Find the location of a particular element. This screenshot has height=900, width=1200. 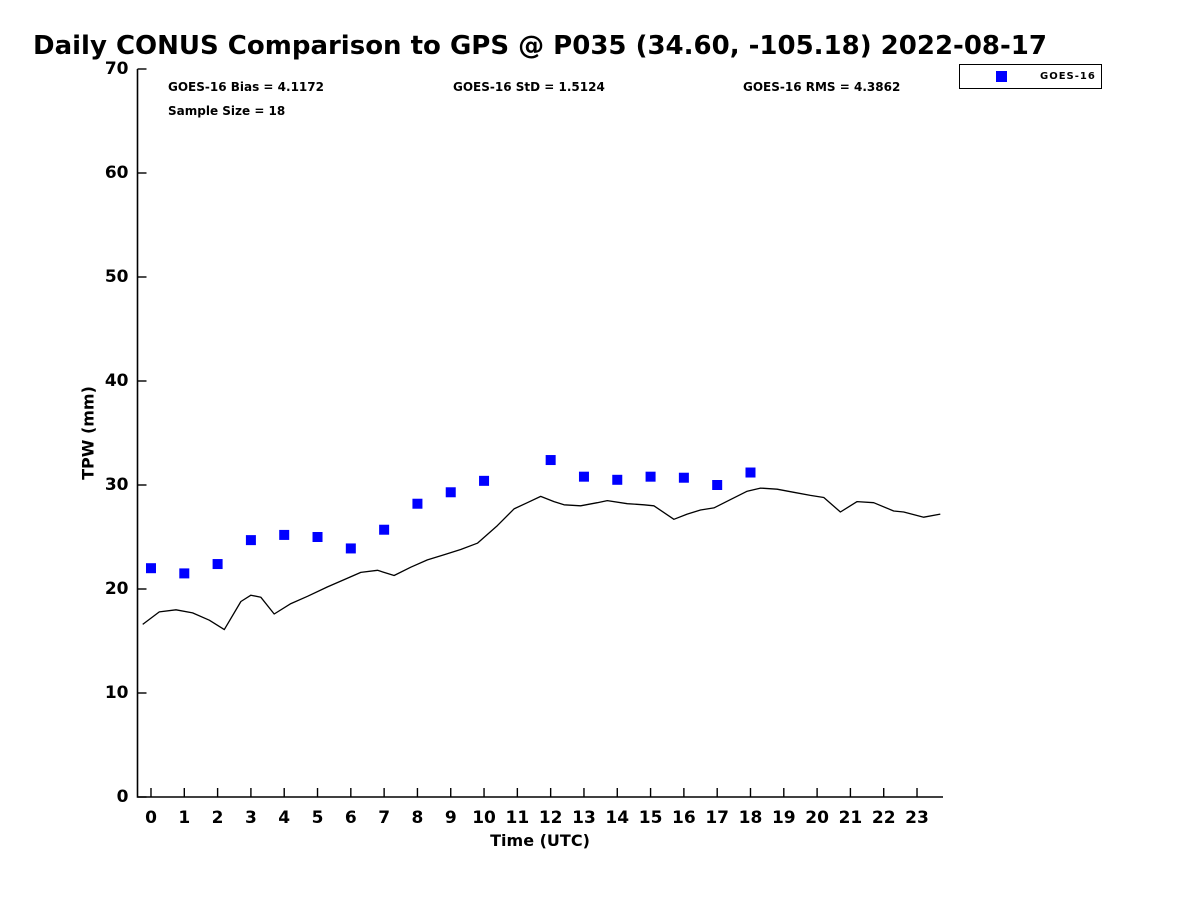

x-tick-label: 23 is located at coordinates (917, 818).